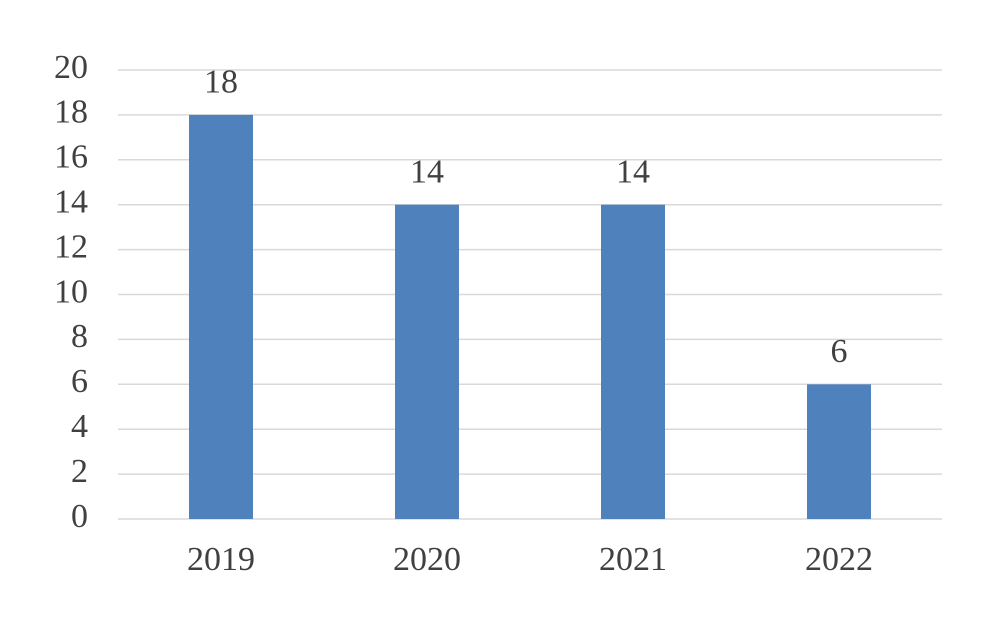 Image resolution: width=1000 pixels, height=625 pixels. Describe the element at coordinates (839, 559) in the screenshot. I see `x-tick-label: 2022` at that location.